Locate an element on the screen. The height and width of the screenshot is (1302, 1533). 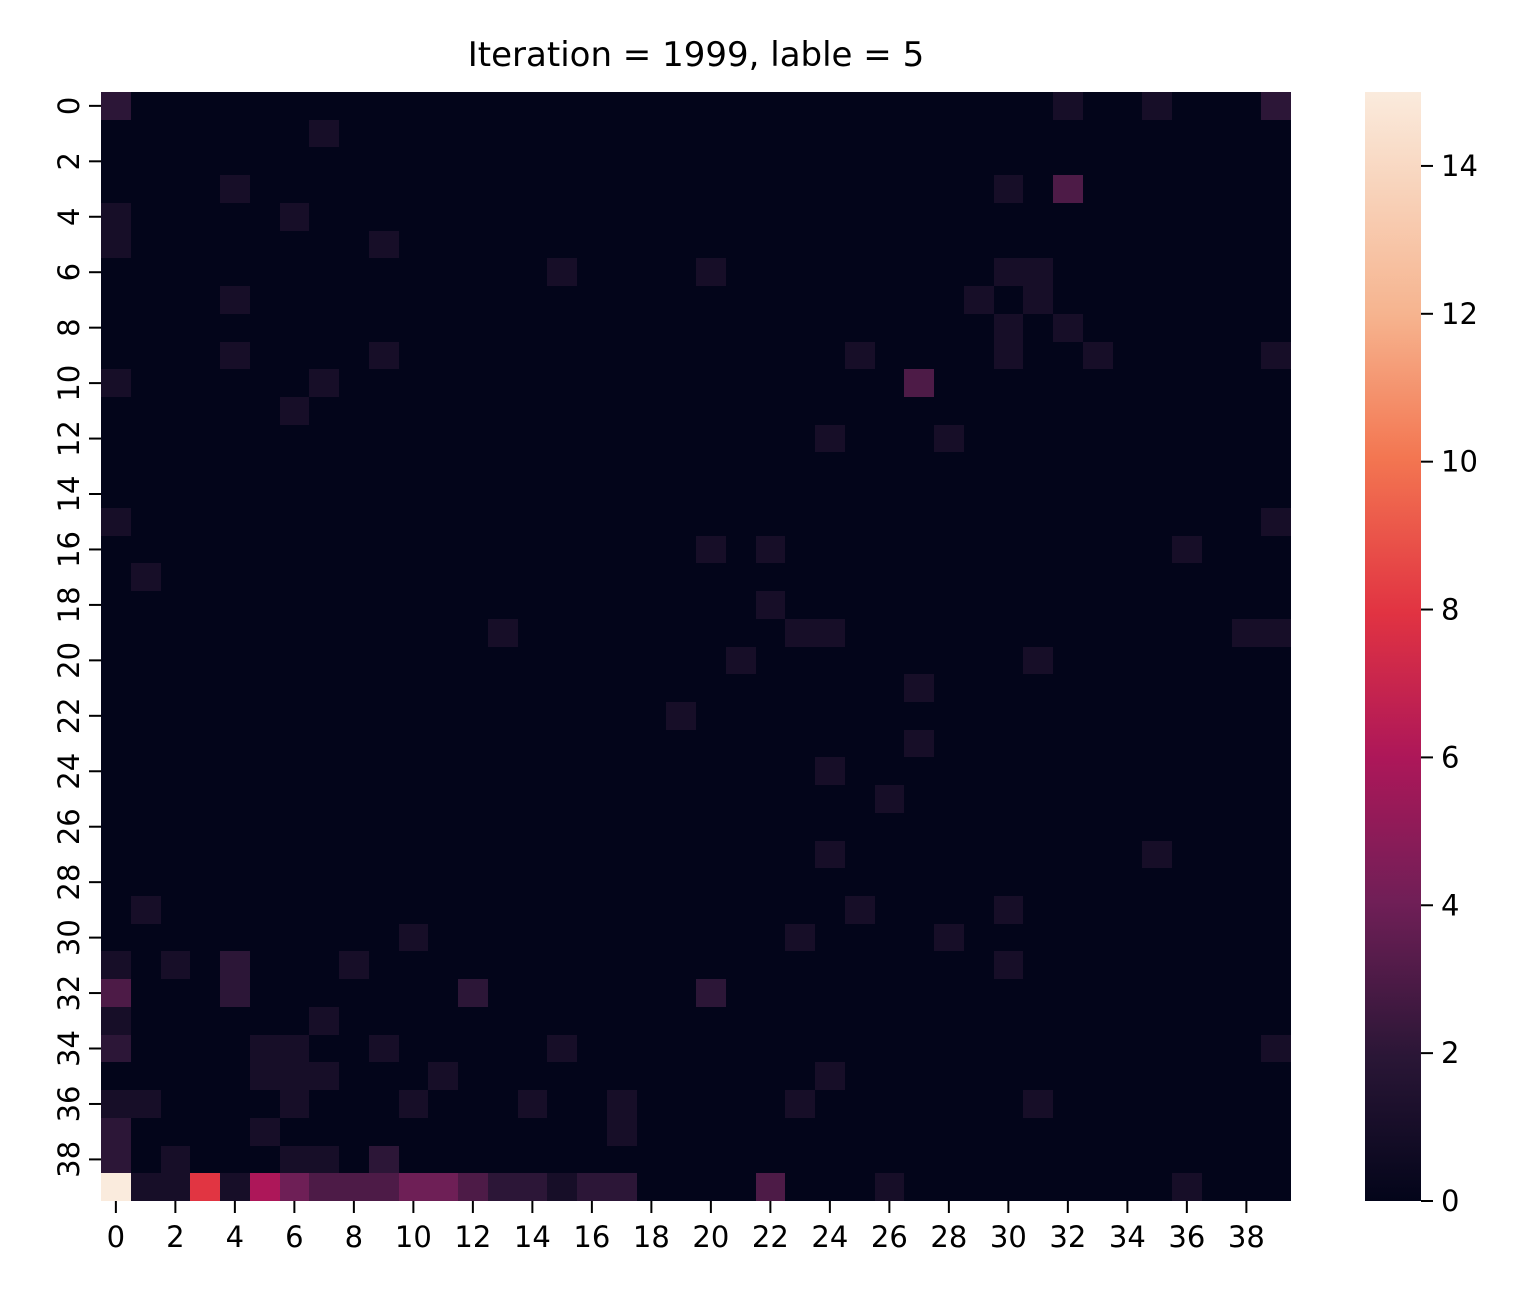
y-tick-label: 36 is located at coordinates (69, 1104).